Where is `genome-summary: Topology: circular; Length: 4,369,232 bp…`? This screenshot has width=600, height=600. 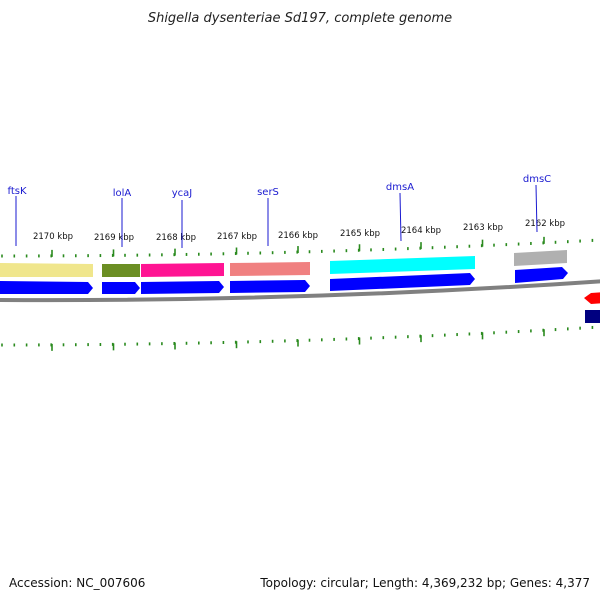 genome-summary: Topology: circular; Length: 4,369,232 bp… is located at coordinates (425, 583).